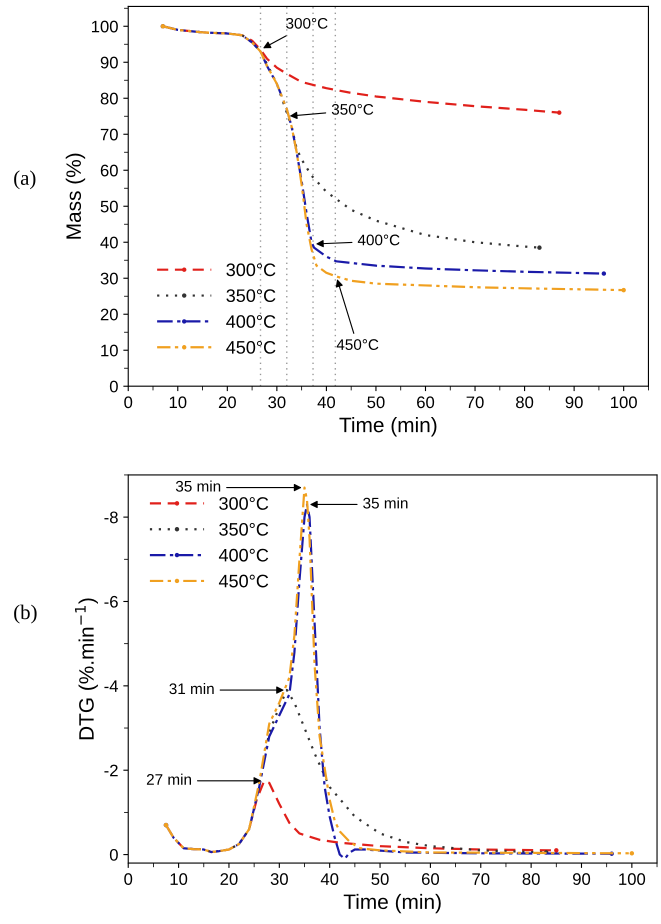 The height and width of the screenshot is (924, 661). What do you see at coordinates (109, 134) in the screenshot?
I see `y-tick-label: 70` at bounding box center [109, 134].